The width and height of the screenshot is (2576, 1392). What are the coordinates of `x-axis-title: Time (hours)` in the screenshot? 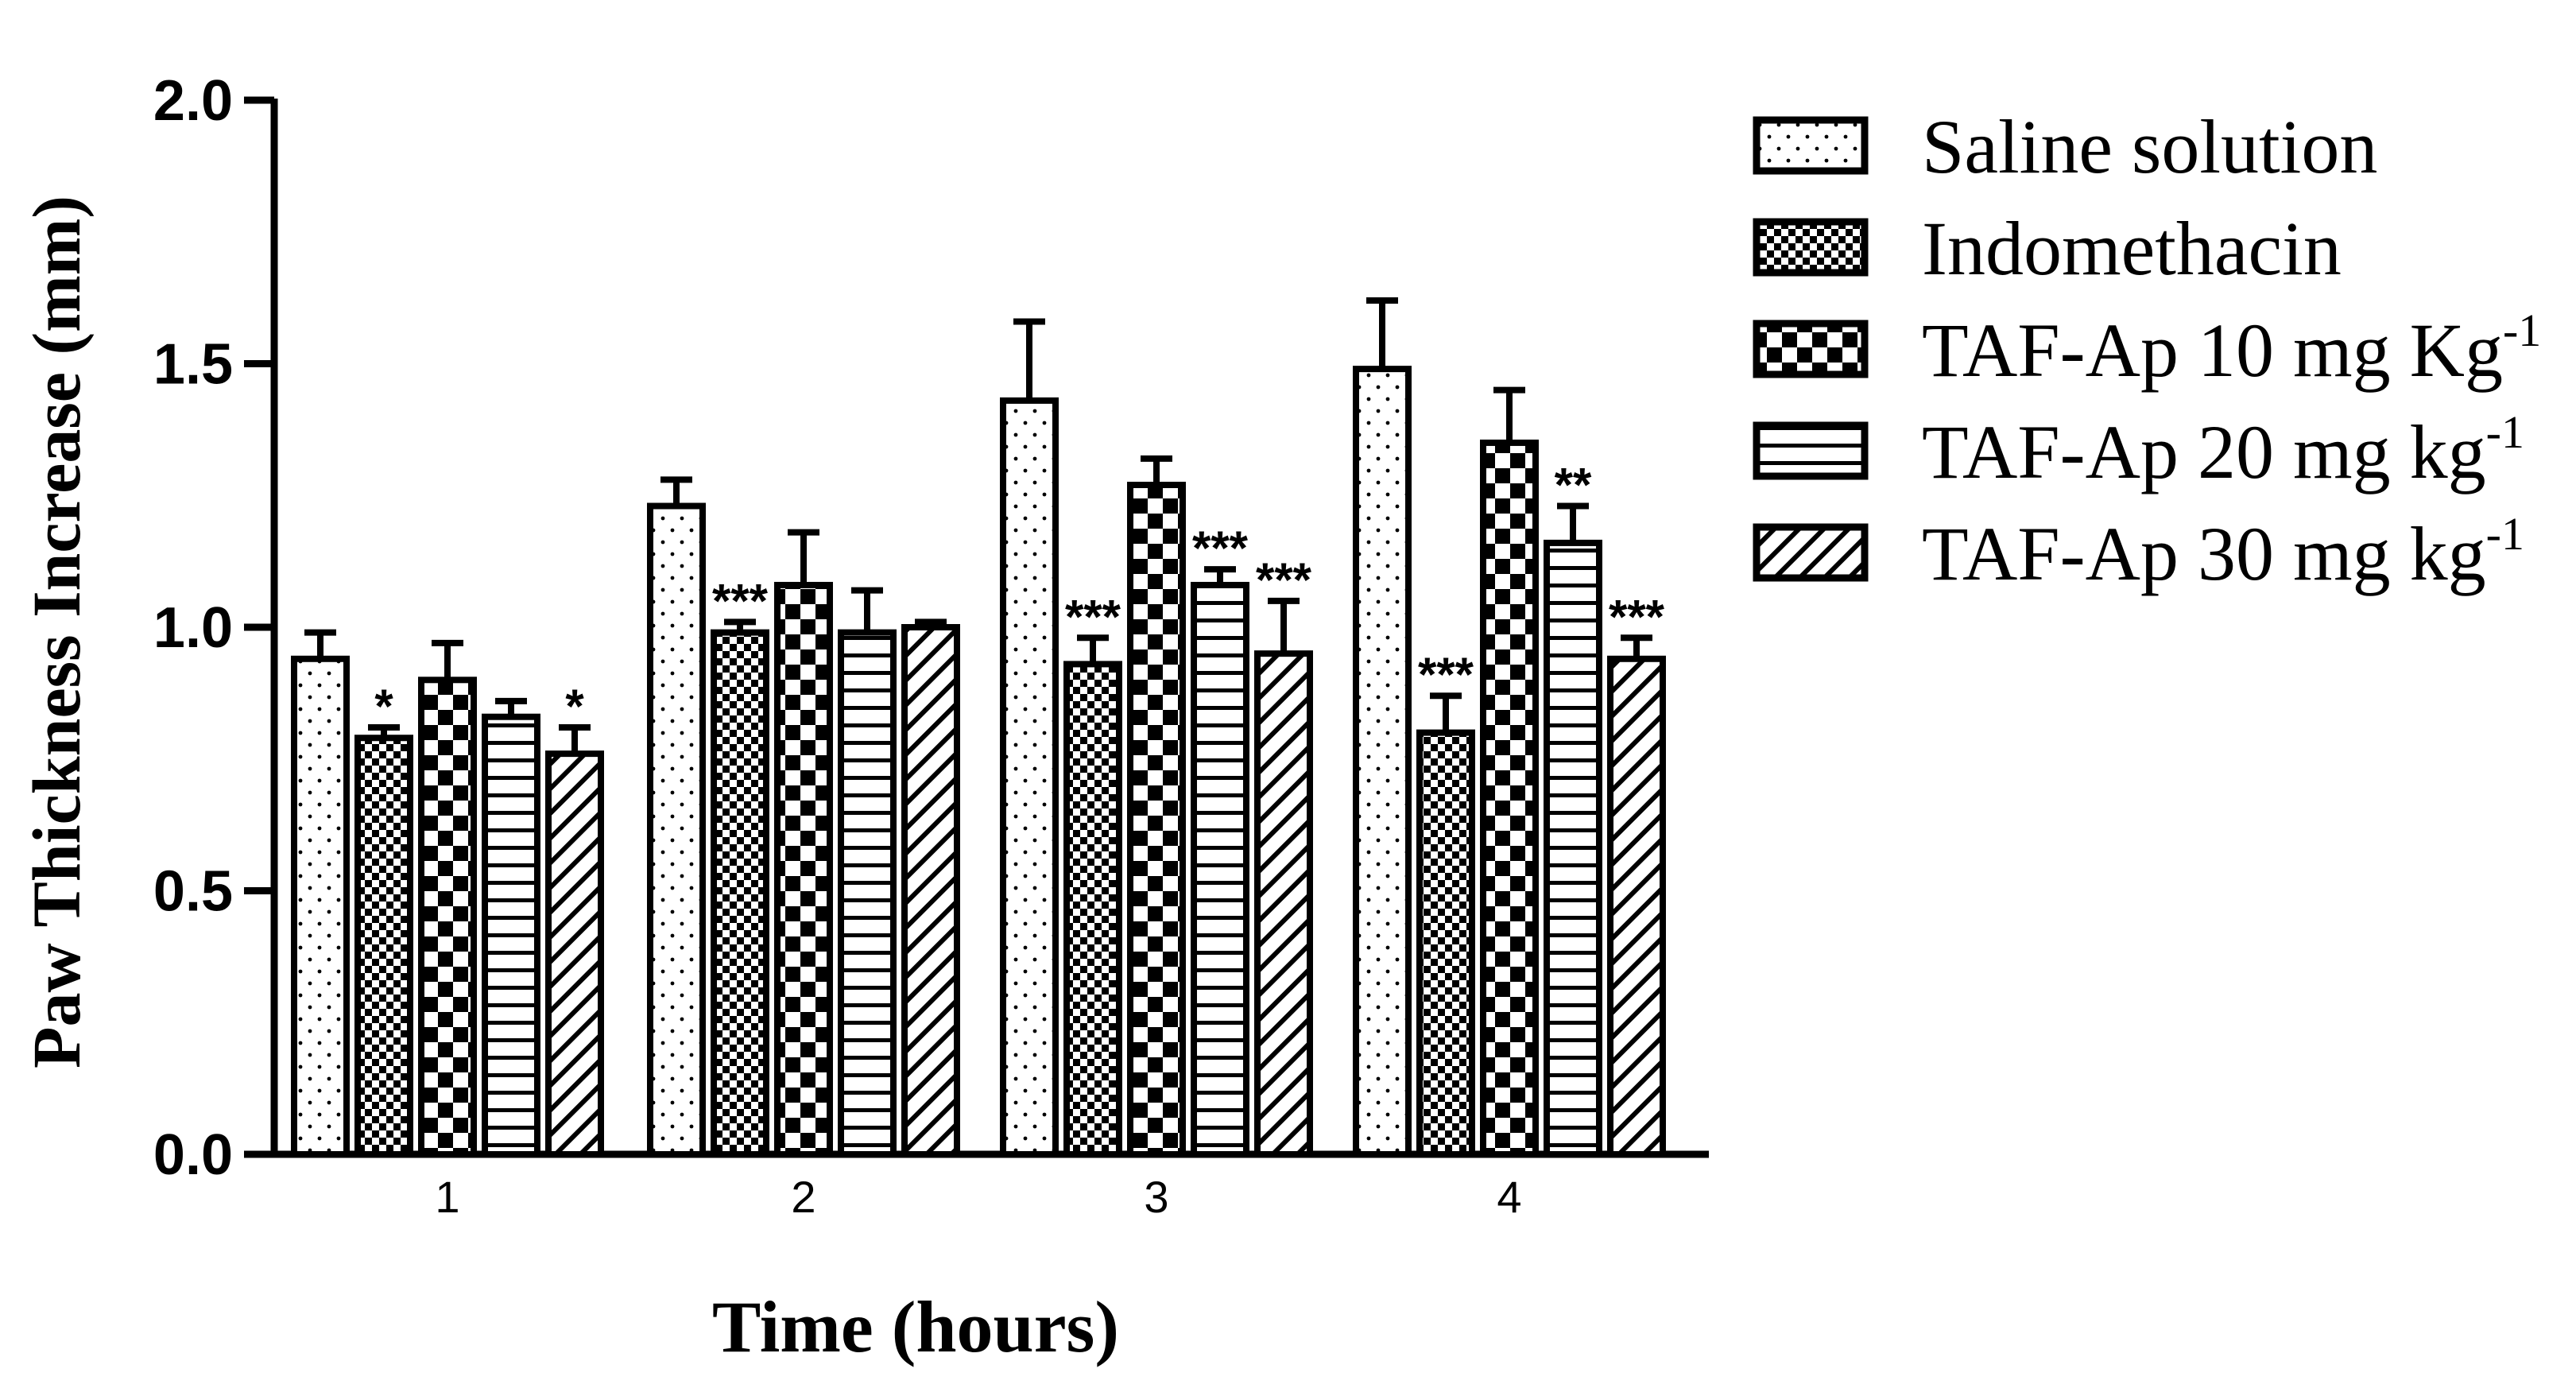 It's located at (915, 1326).